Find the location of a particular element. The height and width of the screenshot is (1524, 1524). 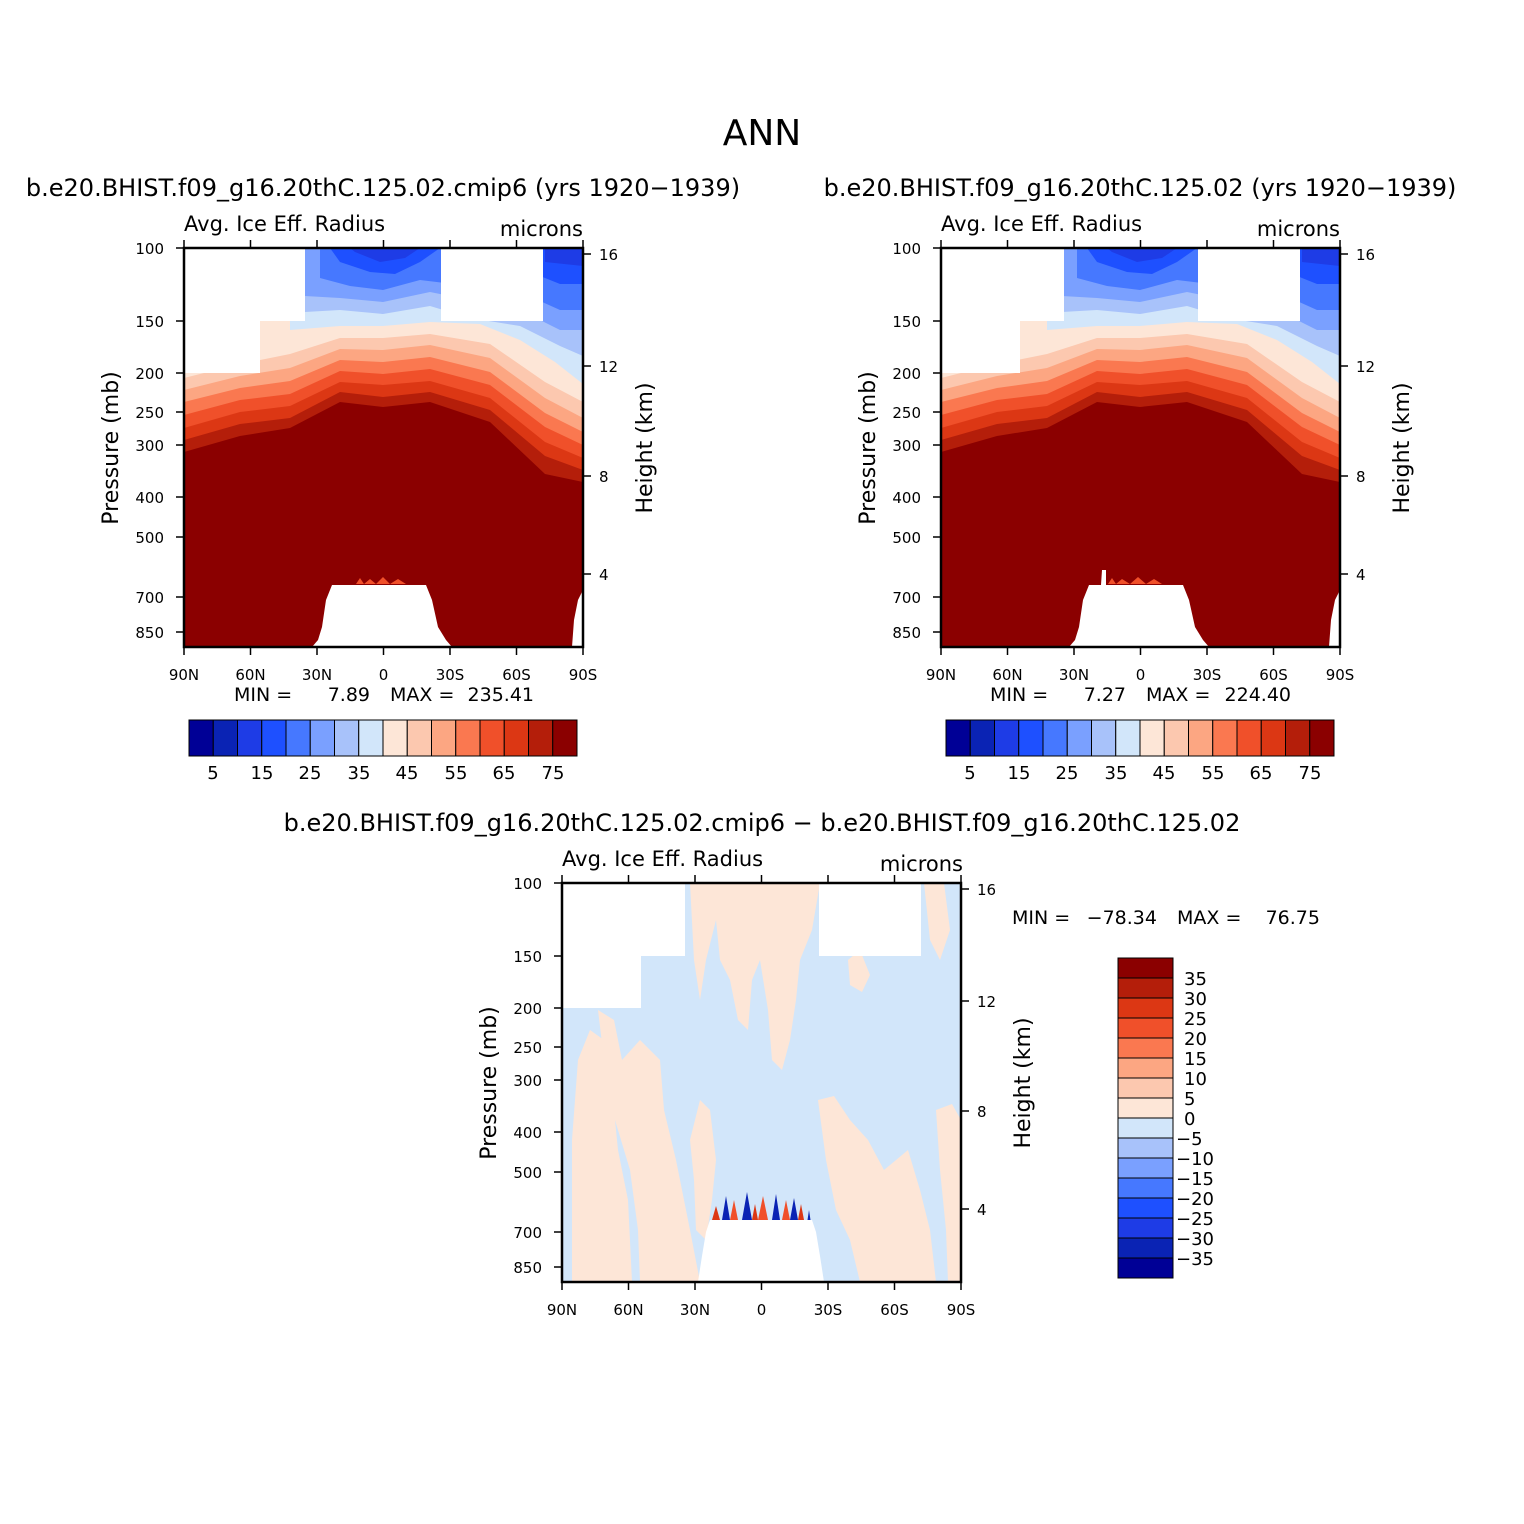

colorbar-label: 10 is located at coordinates (1195, 1079).